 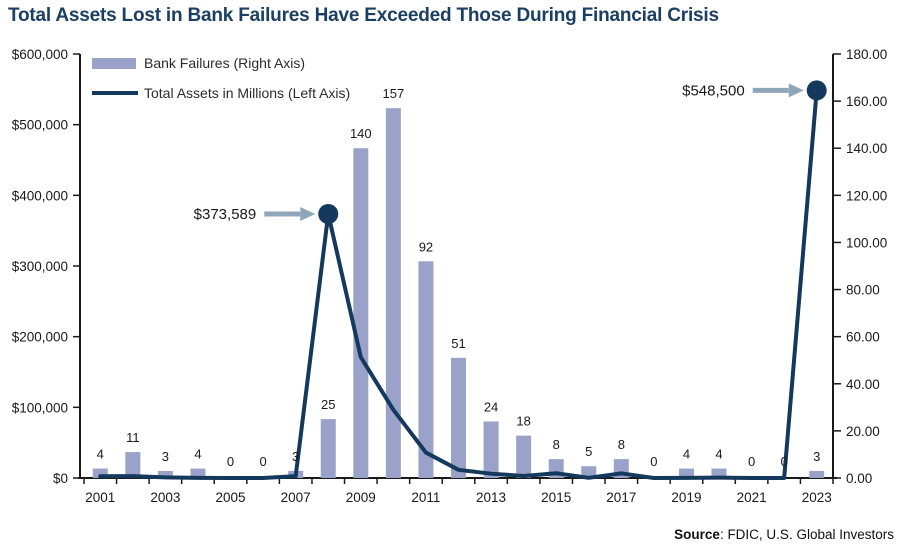 What do you see at coordinates (225, 214) in the screenshot?
I see `annotation-label: $373,589` at bounding box center [225, 214].